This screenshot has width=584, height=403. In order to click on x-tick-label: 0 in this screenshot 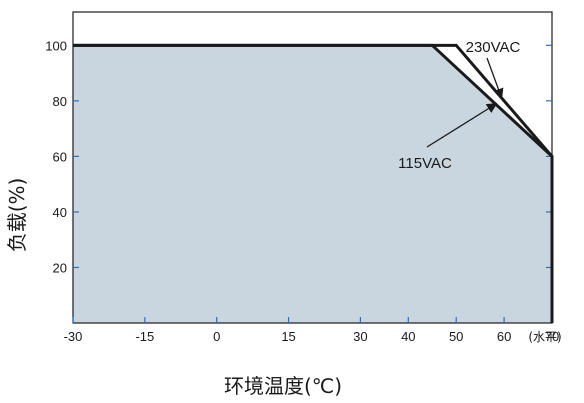, I will do `click(216, 336)`.